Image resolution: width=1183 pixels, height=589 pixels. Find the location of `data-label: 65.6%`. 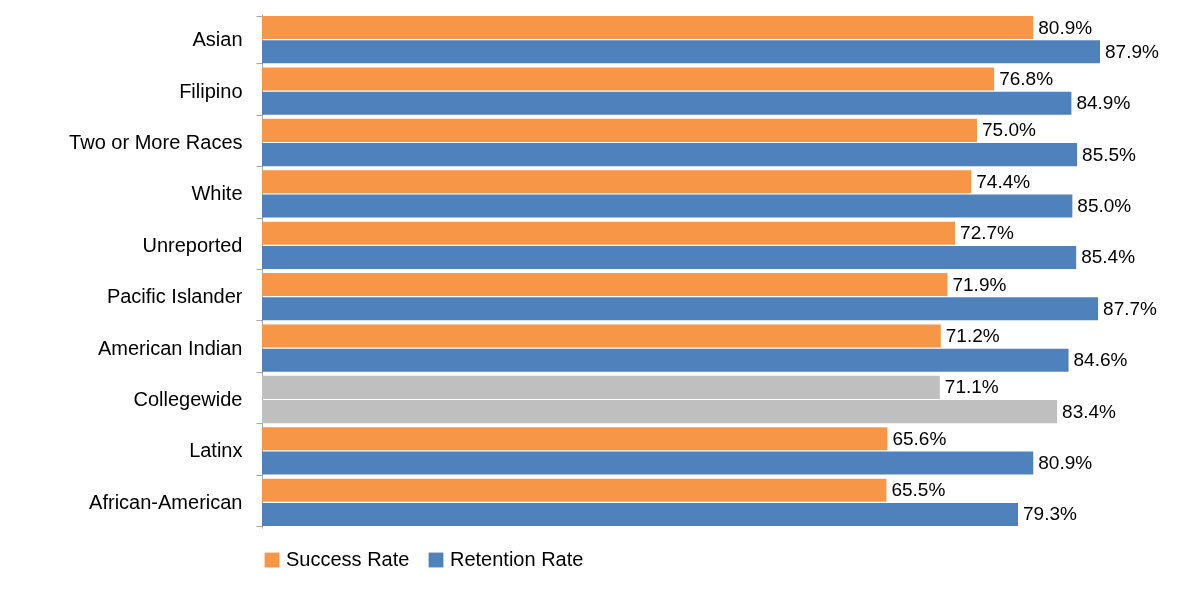

data-label: 65.6% is located at coordinates (919, 438).